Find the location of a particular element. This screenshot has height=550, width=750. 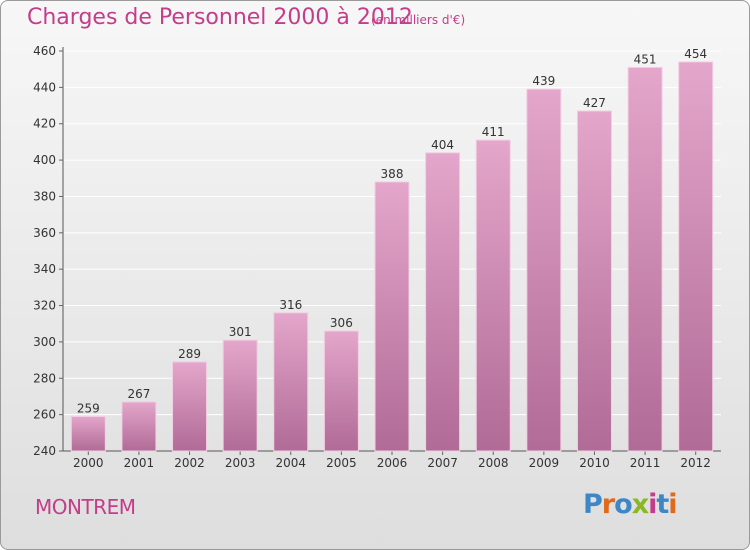

bar-2011 is located at coordinates (645, 259).